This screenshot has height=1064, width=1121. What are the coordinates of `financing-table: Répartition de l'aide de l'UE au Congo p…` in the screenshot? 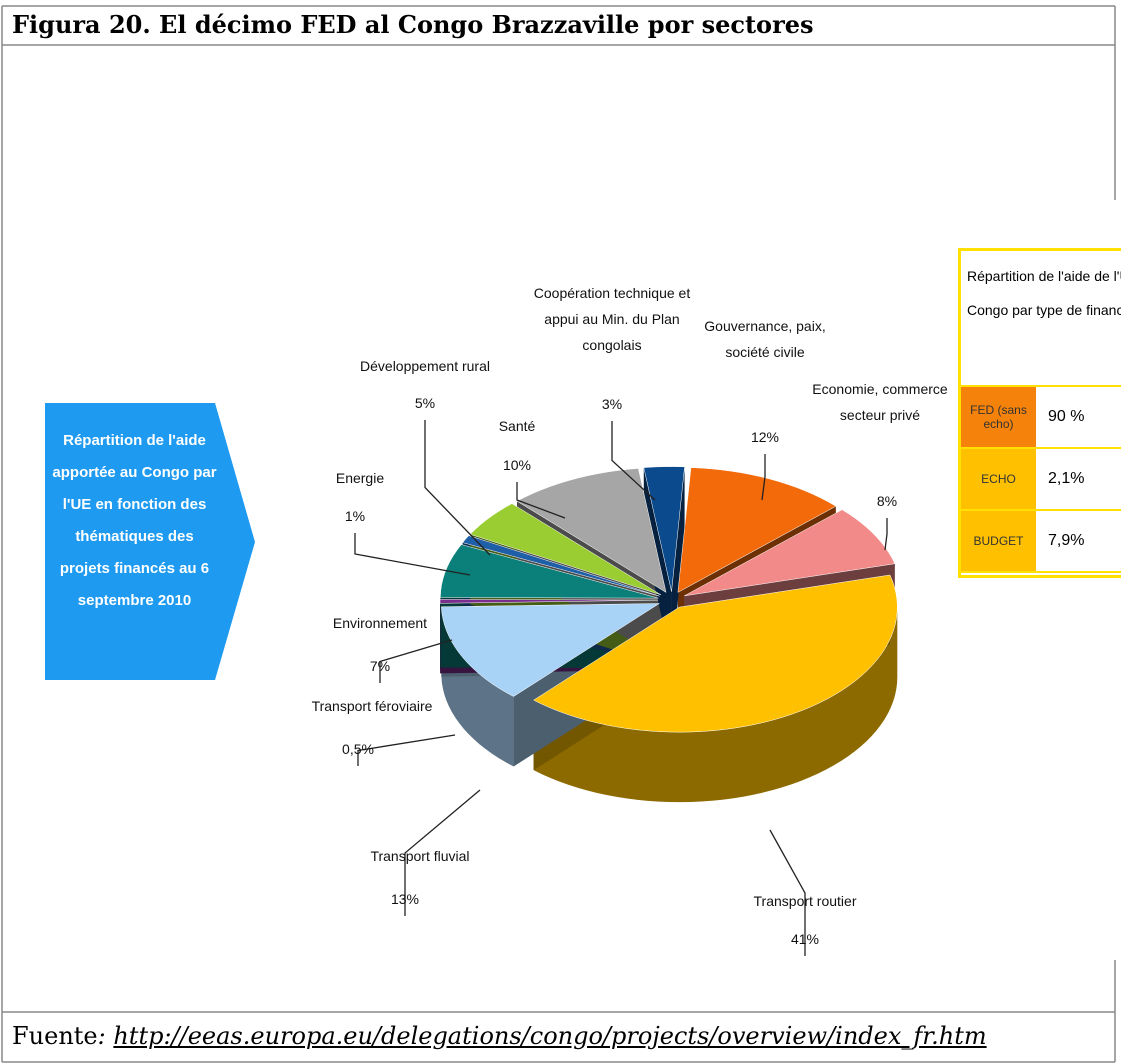 It's located at (1039, 413).